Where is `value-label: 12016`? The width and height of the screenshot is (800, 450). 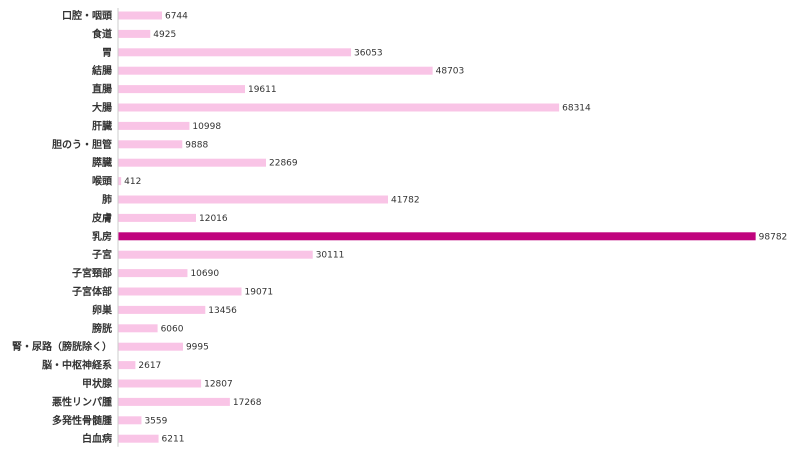 value-label: 12016 is located at coordinates (213, 219).